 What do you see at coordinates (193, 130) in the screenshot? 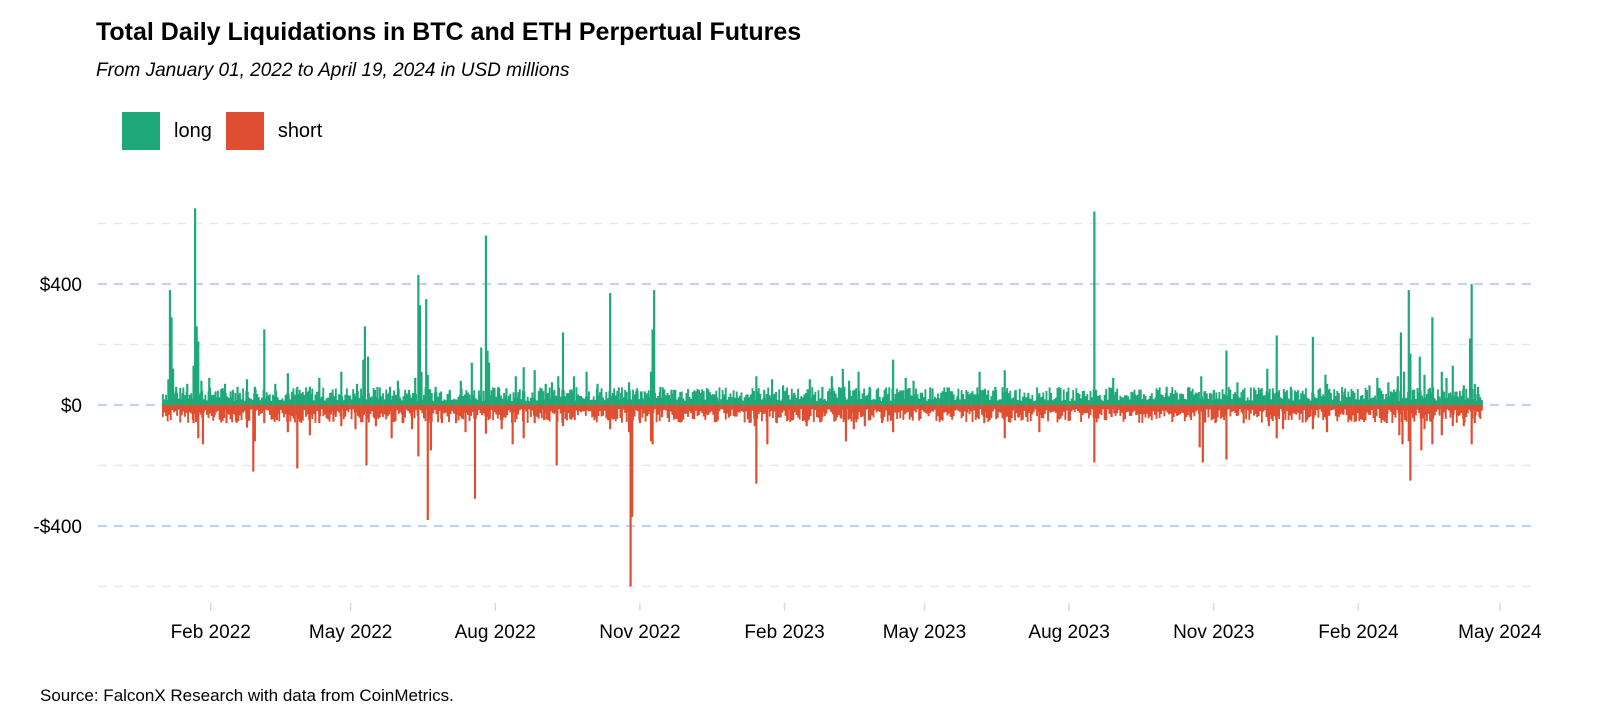
I see `legend-label-long: long` at bounding box center [193, 130].